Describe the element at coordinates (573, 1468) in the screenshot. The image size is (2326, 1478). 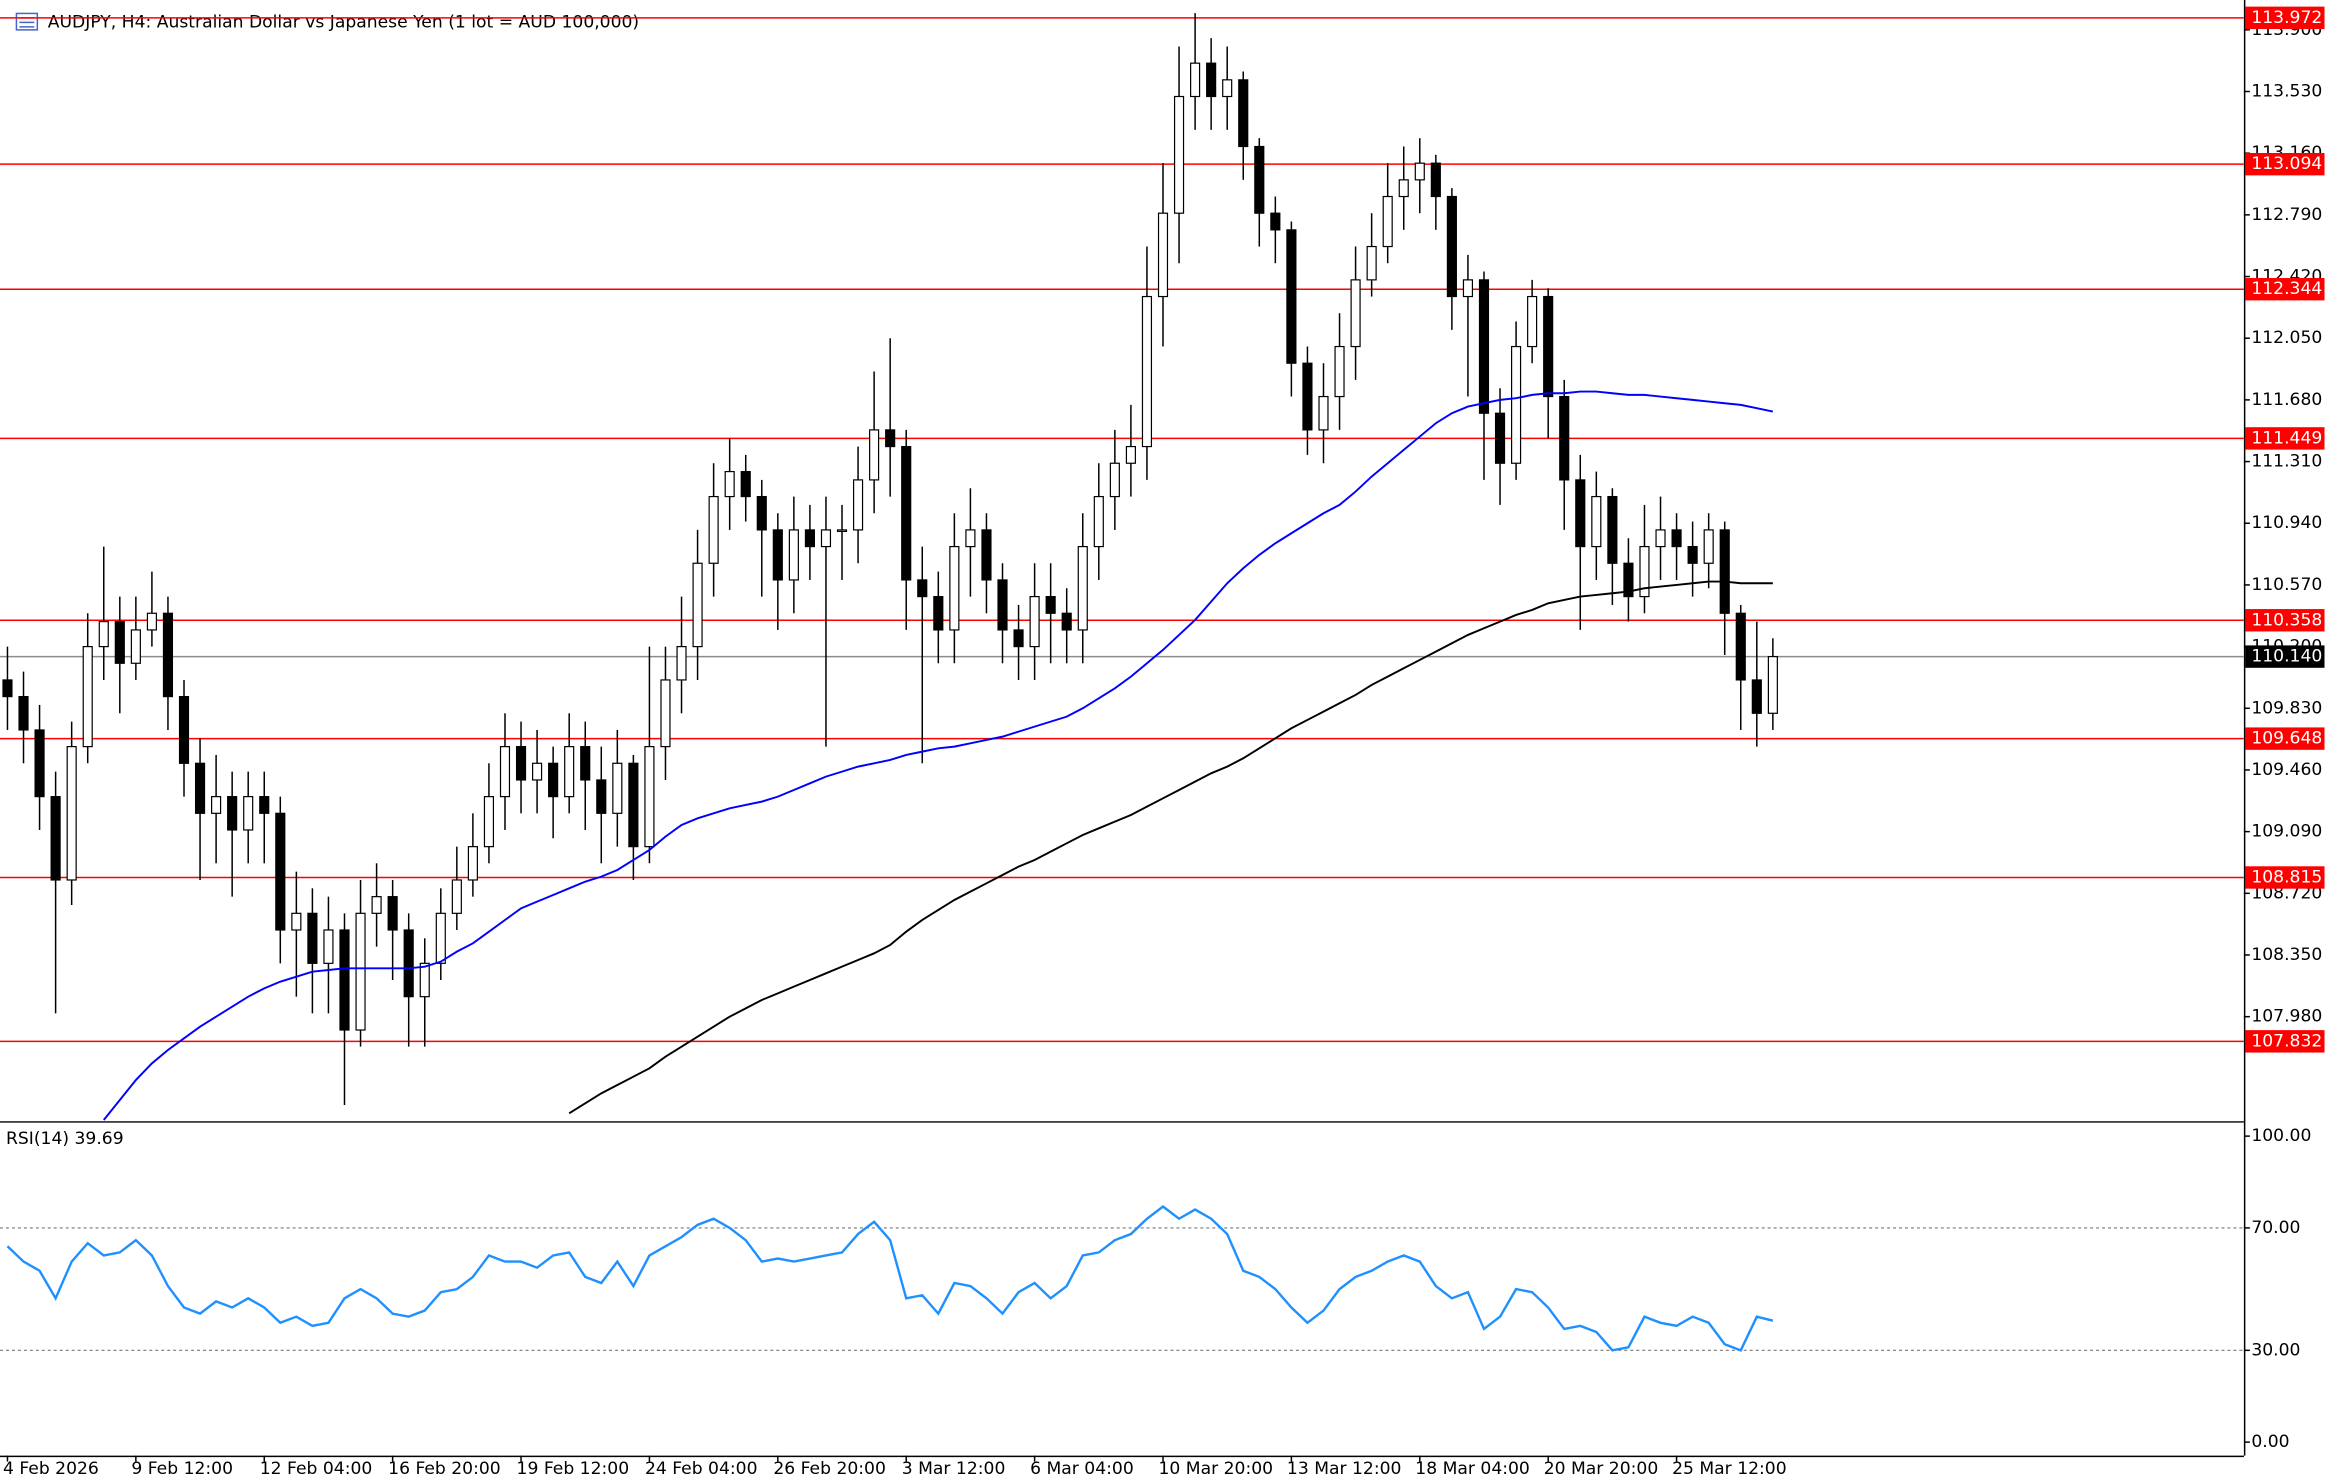
I see `x-tick-label: 19 Feb 12:00` at that location.